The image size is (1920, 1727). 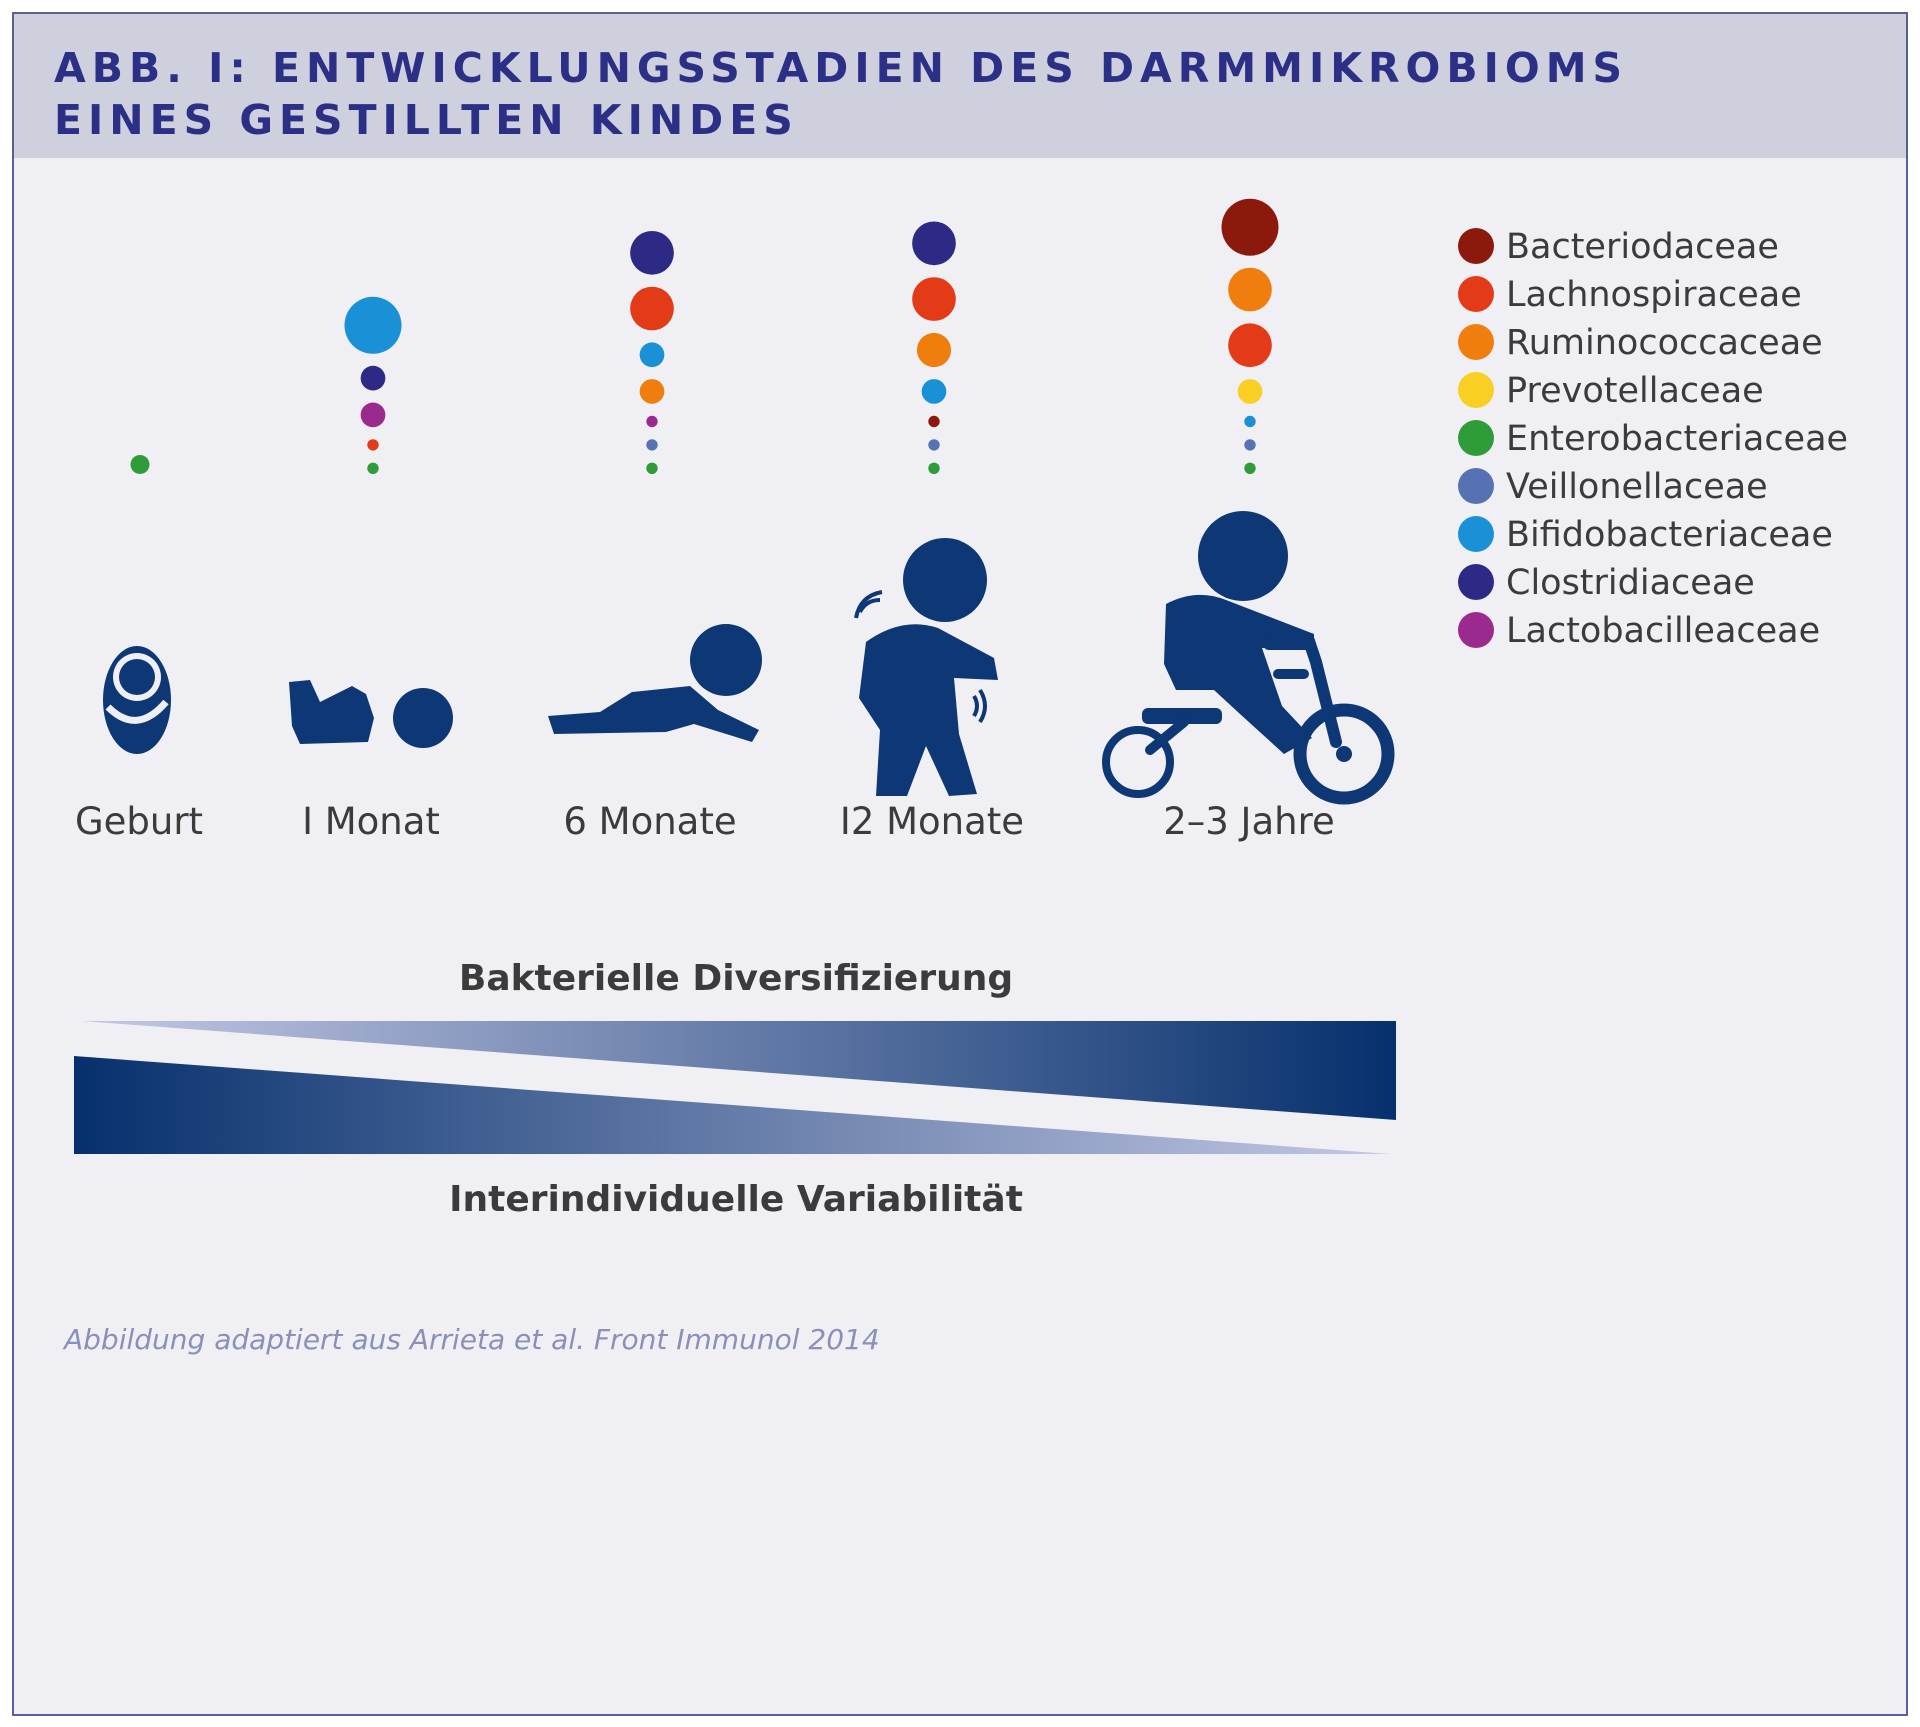 I want to click on variability-wedge, so click(x=732, y=1105).